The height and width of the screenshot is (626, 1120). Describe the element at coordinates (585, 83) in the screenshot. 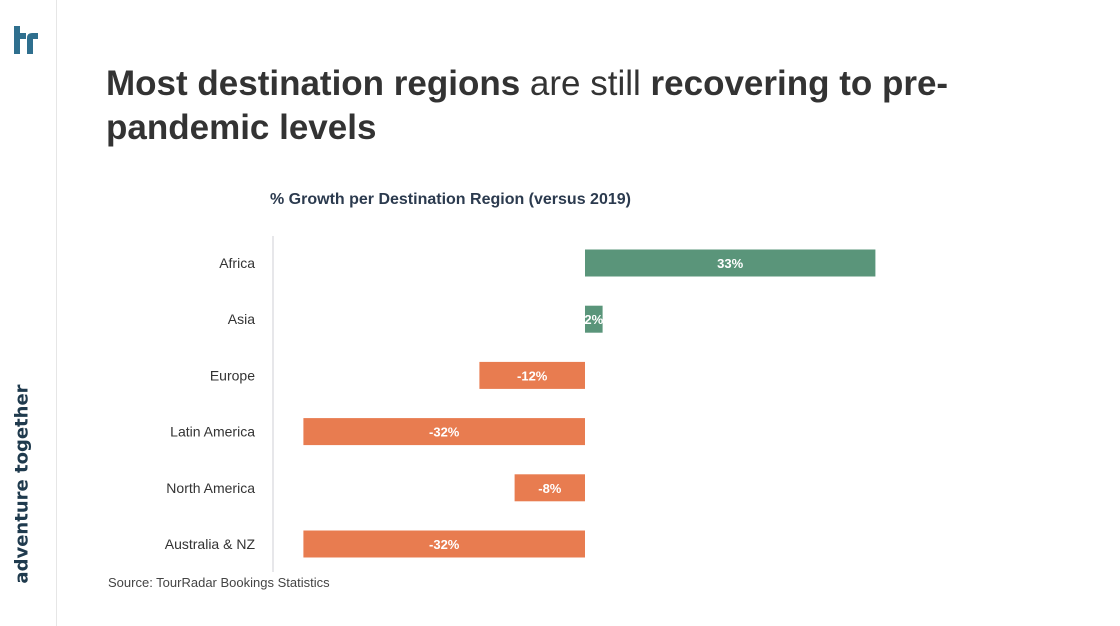

I see `title-segment: are still` at that location.